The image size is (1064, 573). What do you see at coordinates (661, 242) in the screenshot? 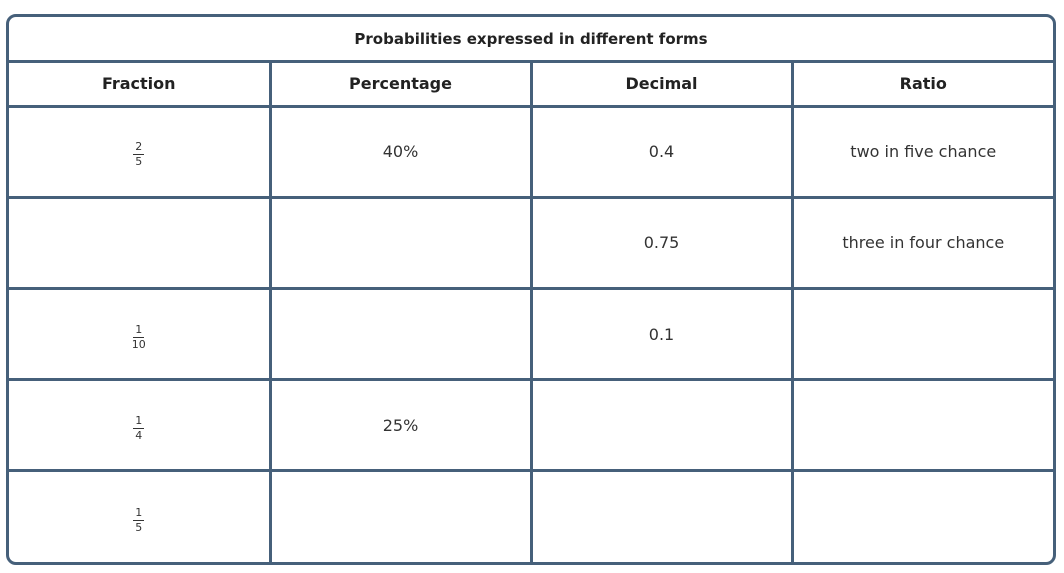
I see `decimal-cell: 0.75` at bounding box center [661, 242].